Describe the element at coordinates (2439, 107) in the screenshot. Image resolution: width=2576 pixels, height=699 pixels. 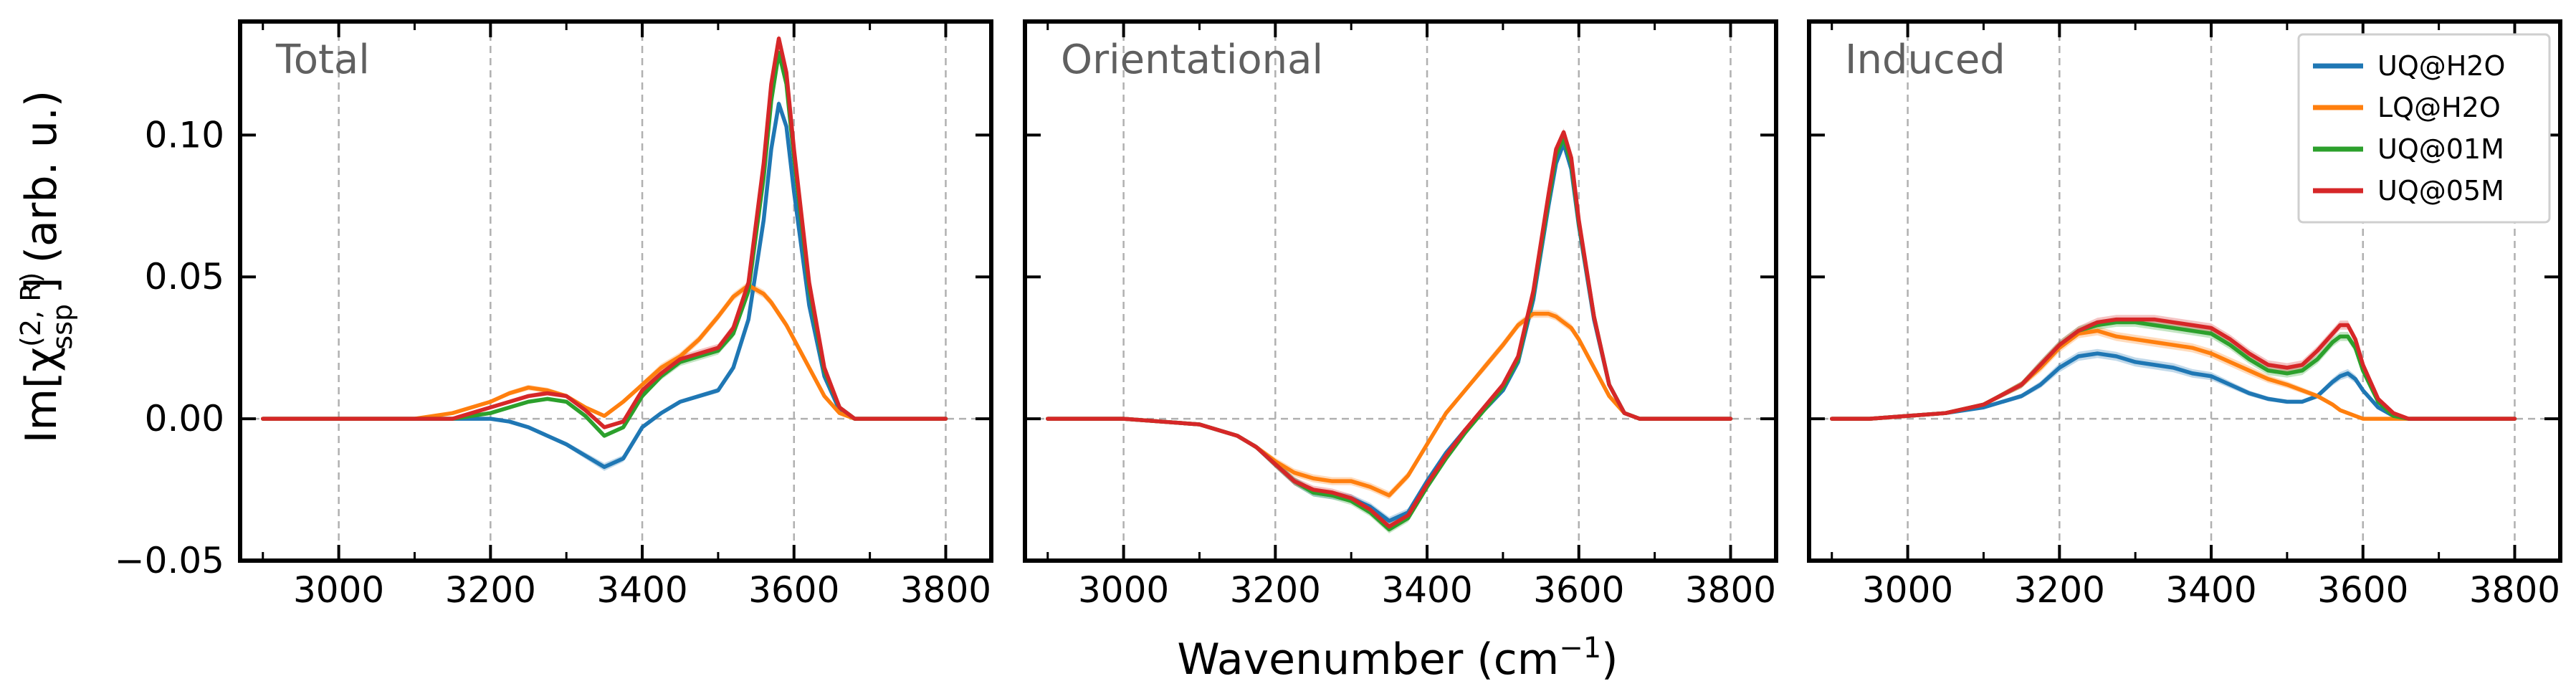
I see `legend-label-lq-h2o: LQ@H2O` at that location.